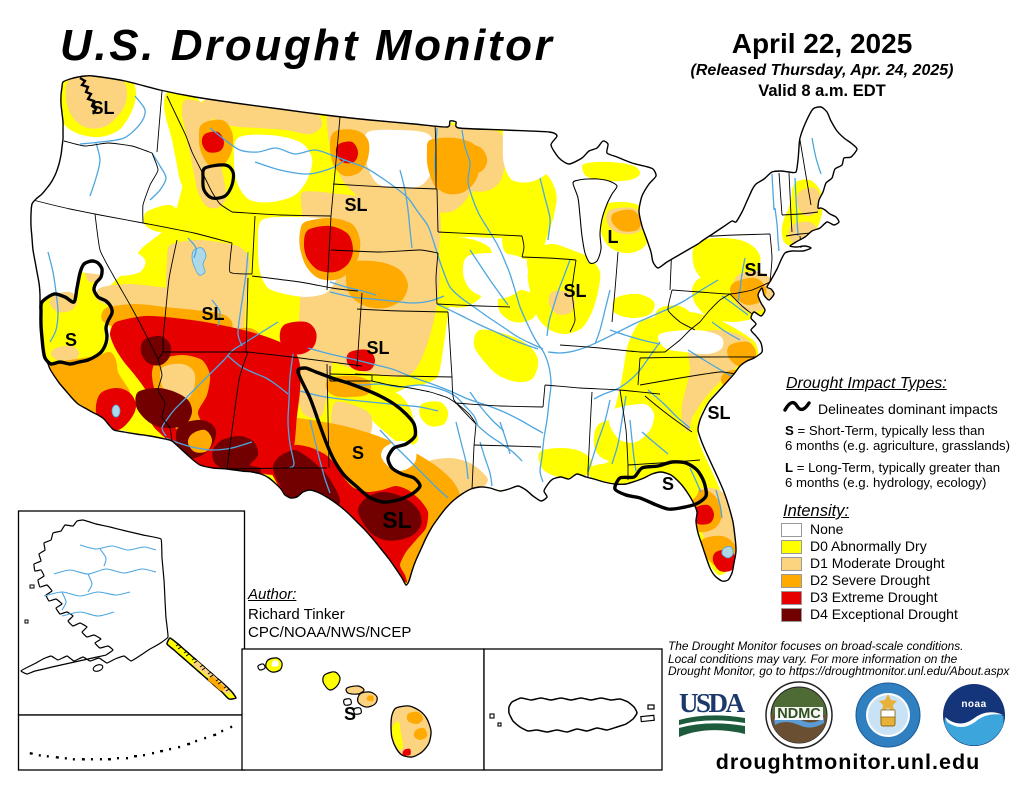  What do you see at coordinates (973, 704) in the screenshot?
I see `svg-text: noaa` at bounding box center [973, 704].